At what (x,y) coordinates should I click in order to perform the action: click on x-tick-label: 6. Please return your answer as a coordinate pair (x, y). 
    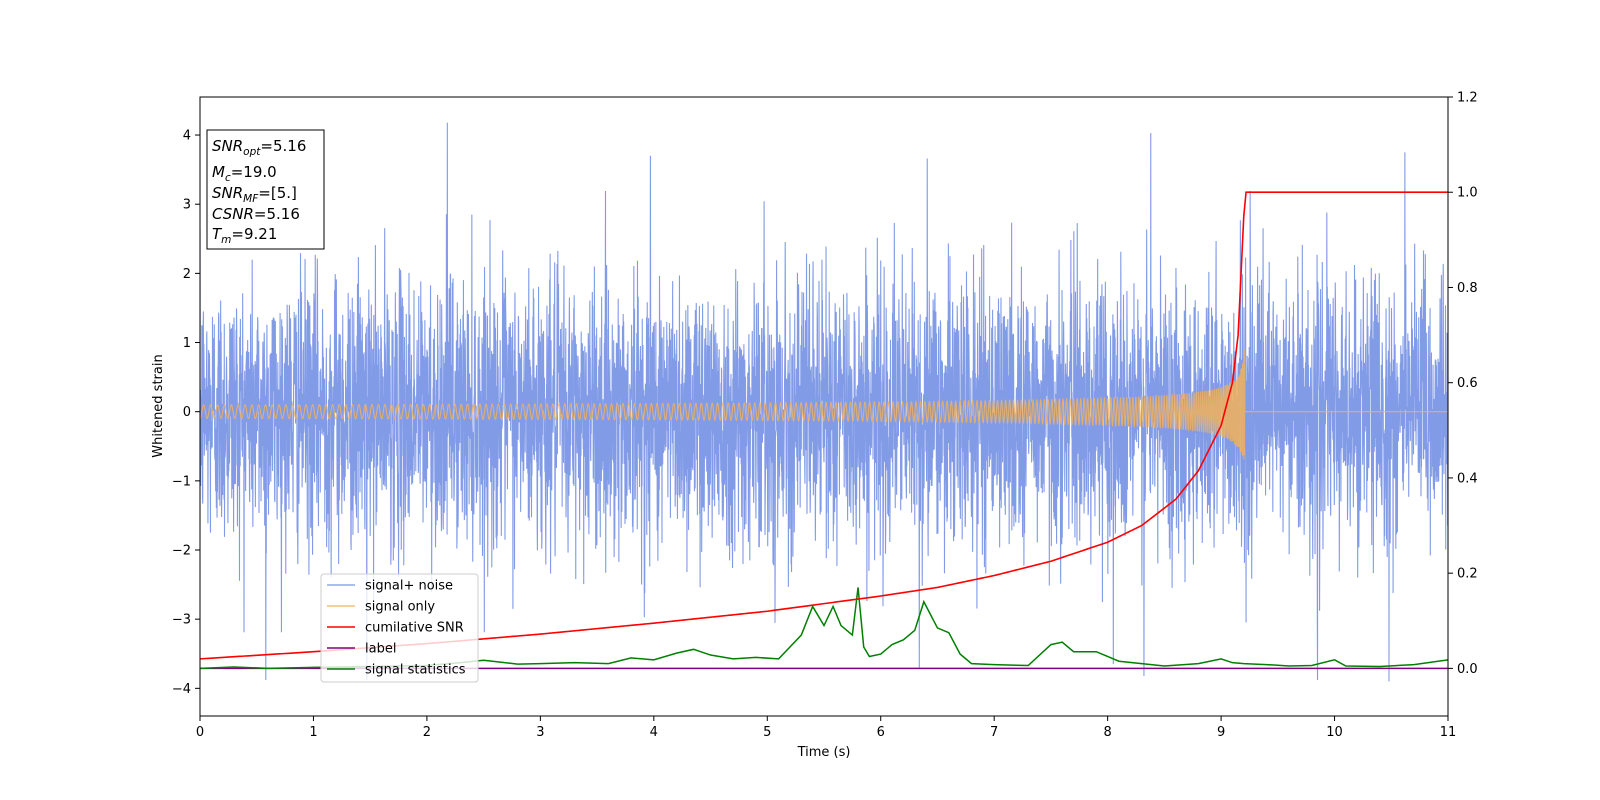
    Looking at the image, I should click on (881, 732).